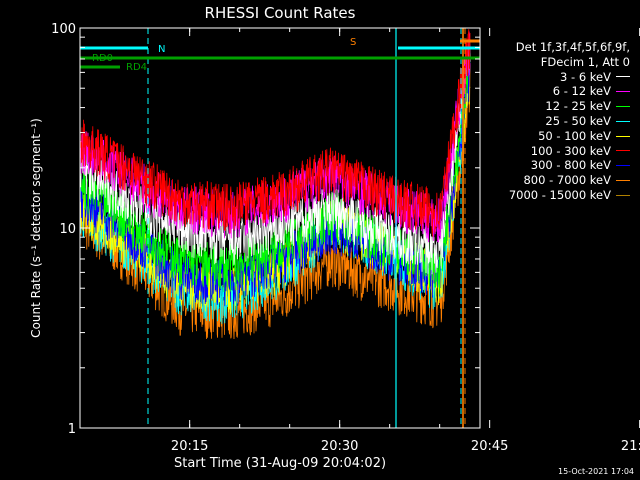  Describe the element at coordinates (67, 229) in the screenshot. I see `y-tick-label: 10` at that location.